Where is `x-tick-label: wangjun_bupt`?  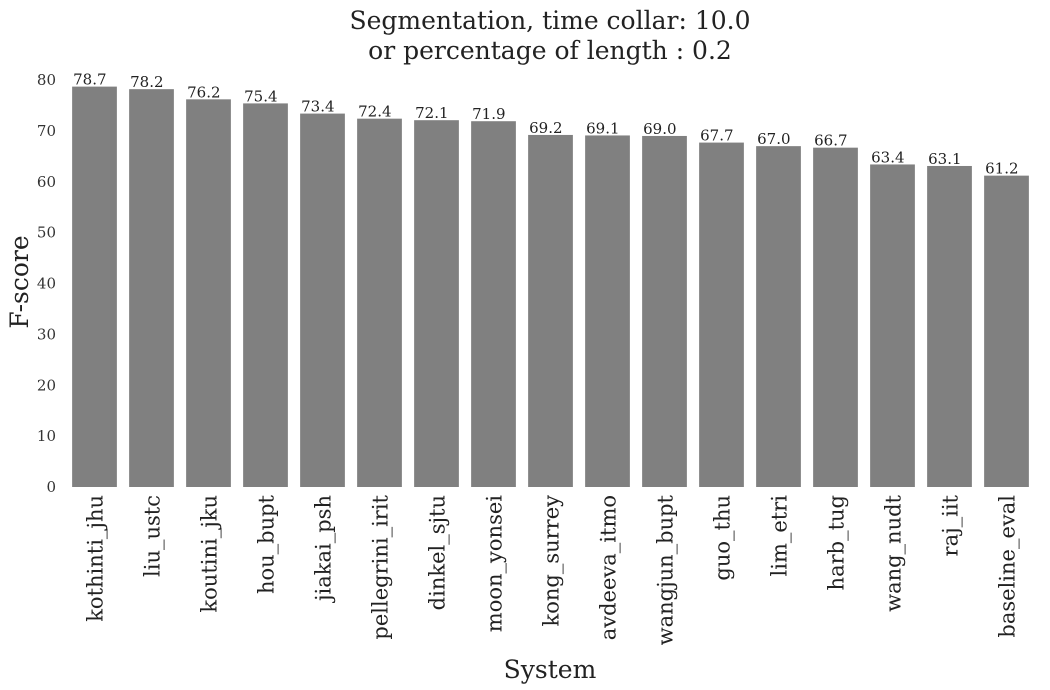 x-tick-label: wangjun_bupt is located at coordinates (666, 569).